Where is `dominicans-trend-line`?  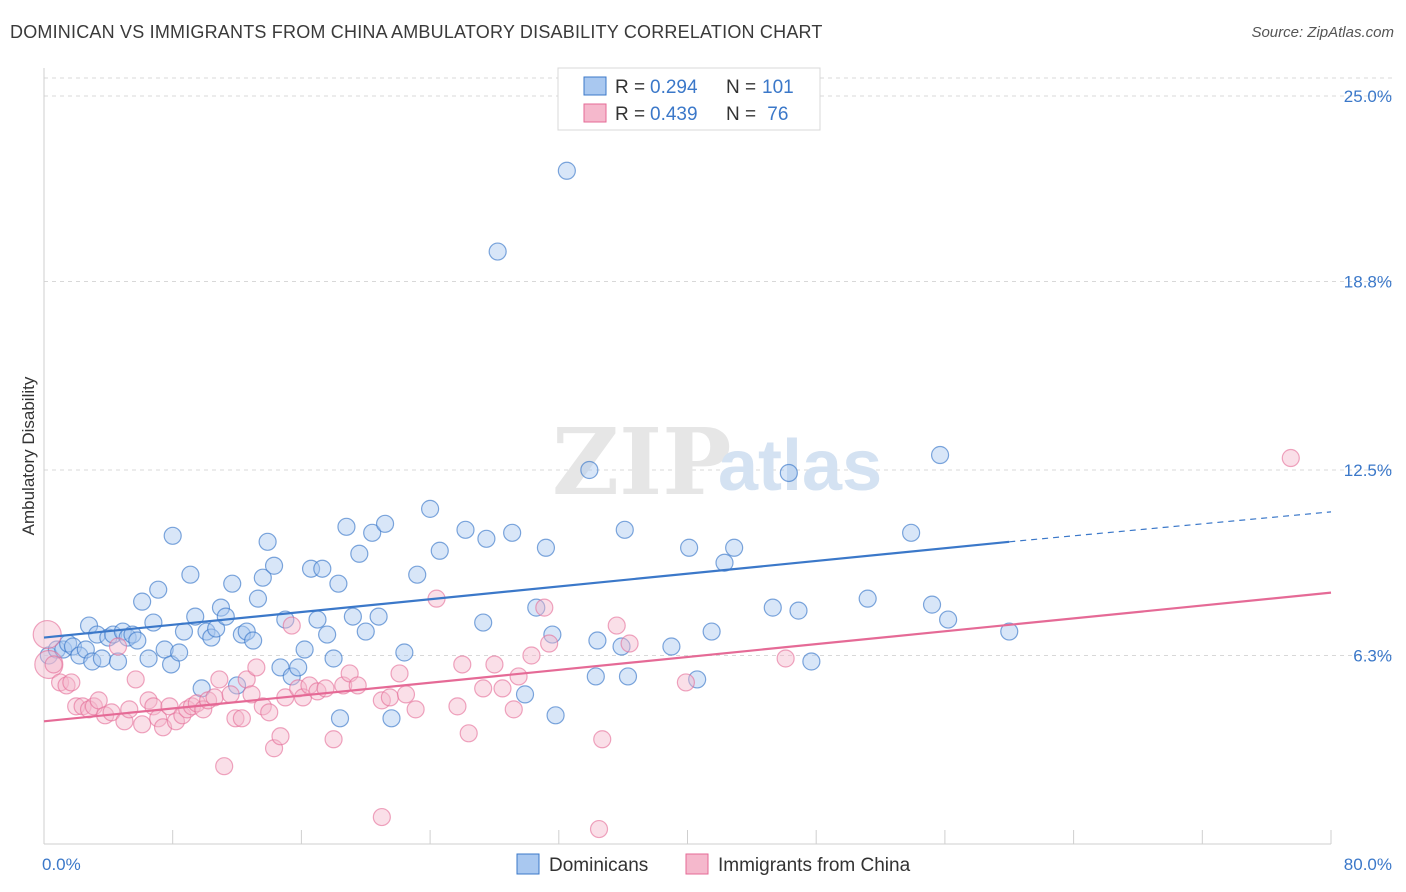
dominicans-trend-line is located at coordinates (526, 589).